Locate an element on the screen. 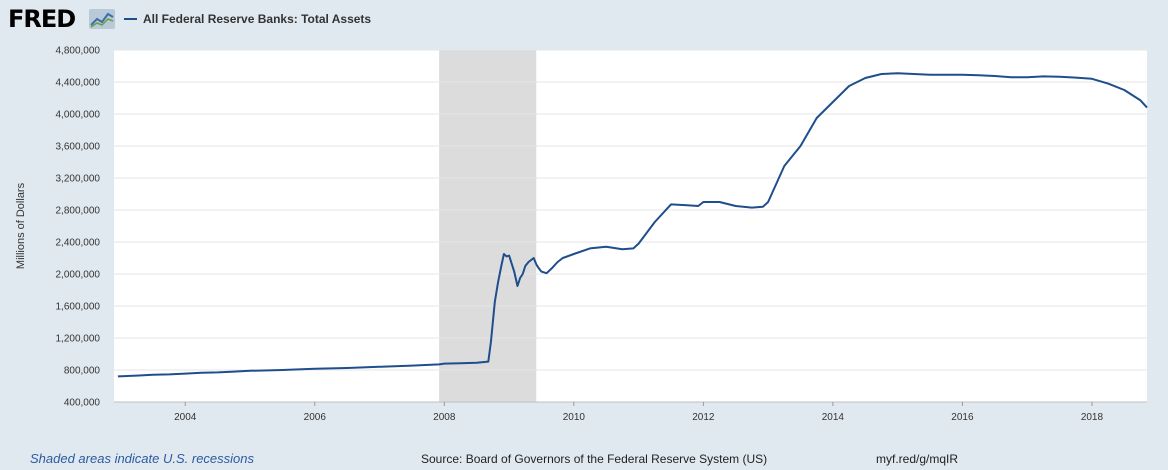 The height and width of the screenshot is (470, 1168). y-axis-title: Millions of Dollars is located at coordinates (21, 225).